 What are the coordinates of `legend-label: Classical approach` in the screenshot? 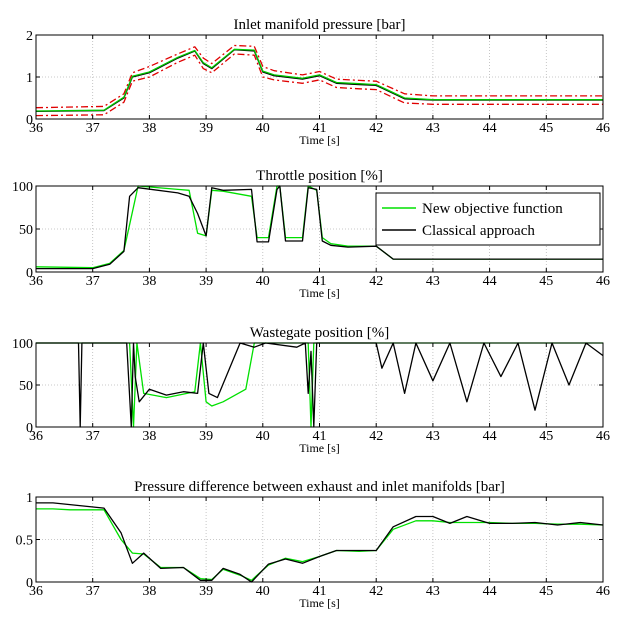 It's located at (478, 231).